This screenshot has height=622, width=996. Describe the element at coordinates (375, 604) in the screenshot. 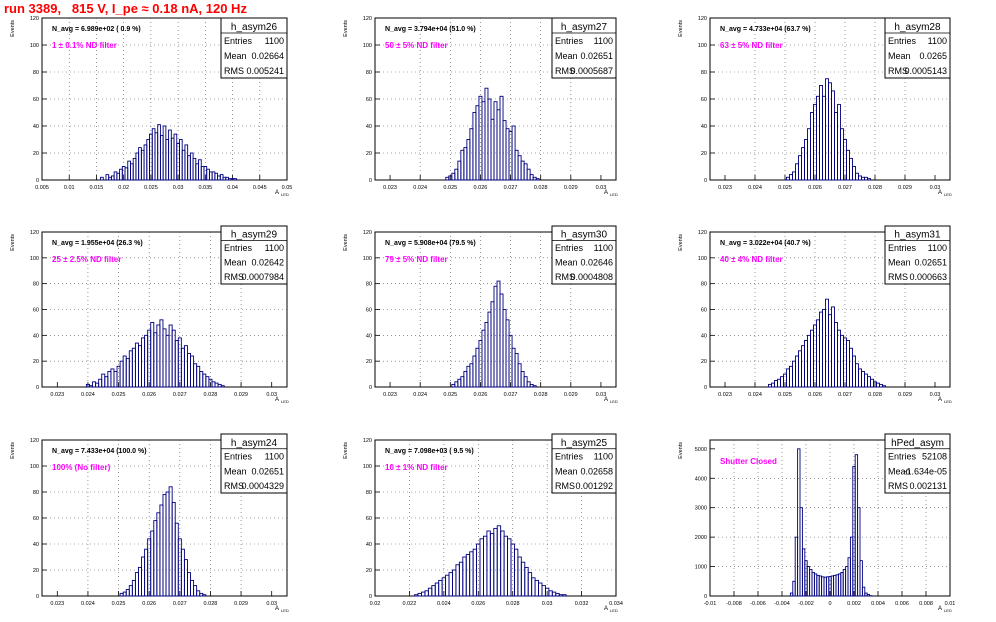

I see `x-tick-label: 0.02` at that location.